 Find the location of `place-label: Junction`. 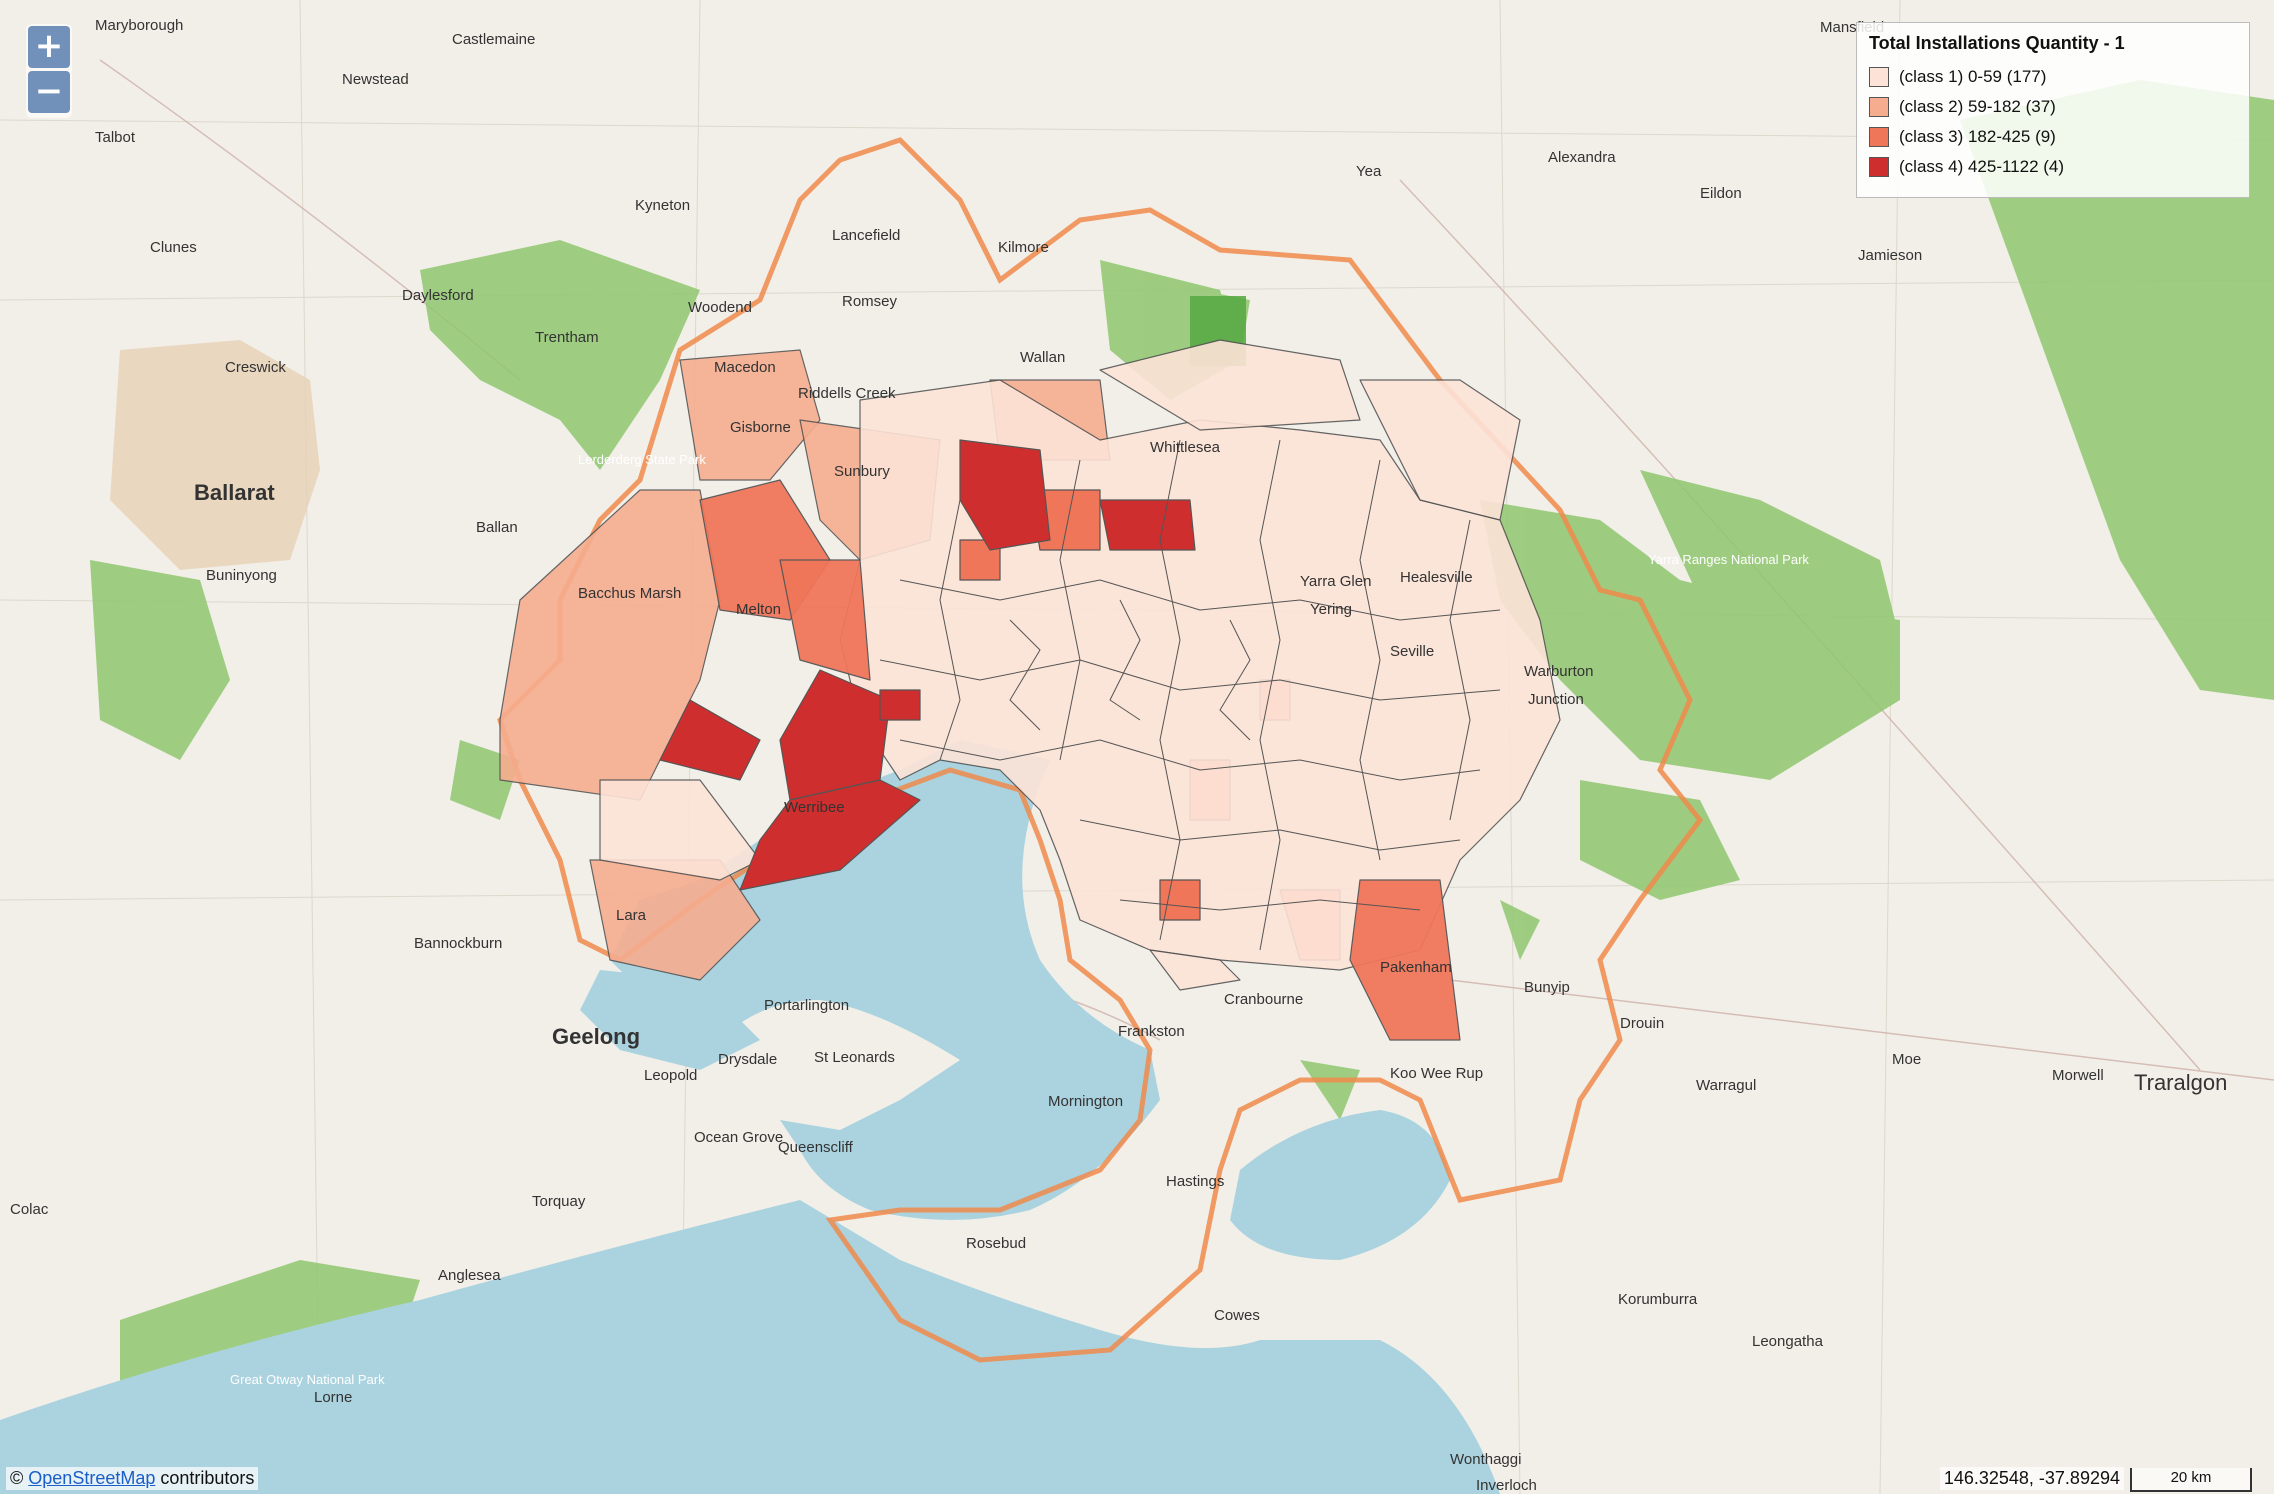

place-label: Junction is located at coordinates (1556, 699).